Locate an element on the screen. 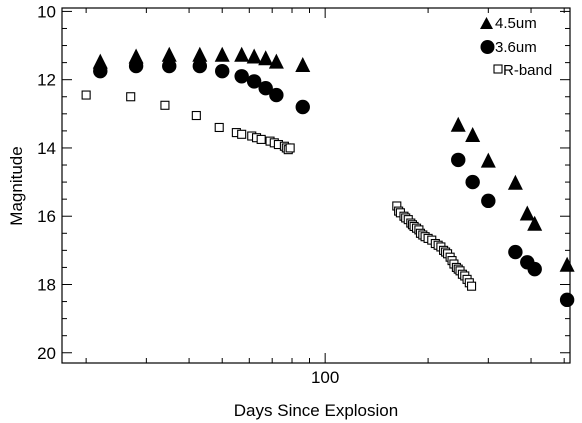  y-tick-label: 18 is located at coordinates (46, 284).